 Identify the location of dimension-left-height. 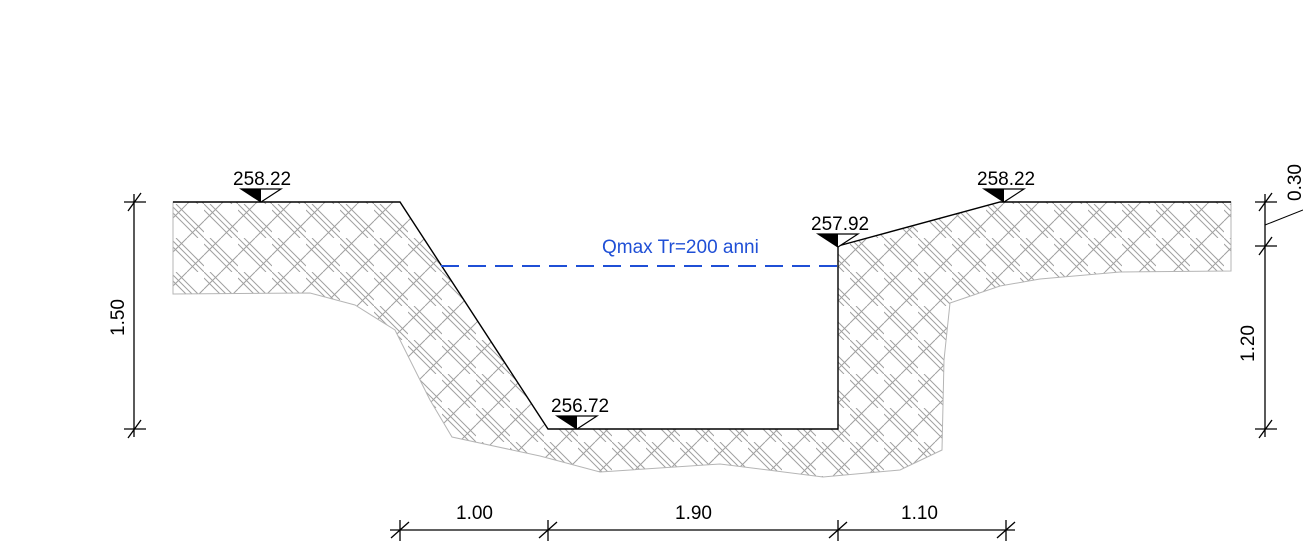
(135, 315).